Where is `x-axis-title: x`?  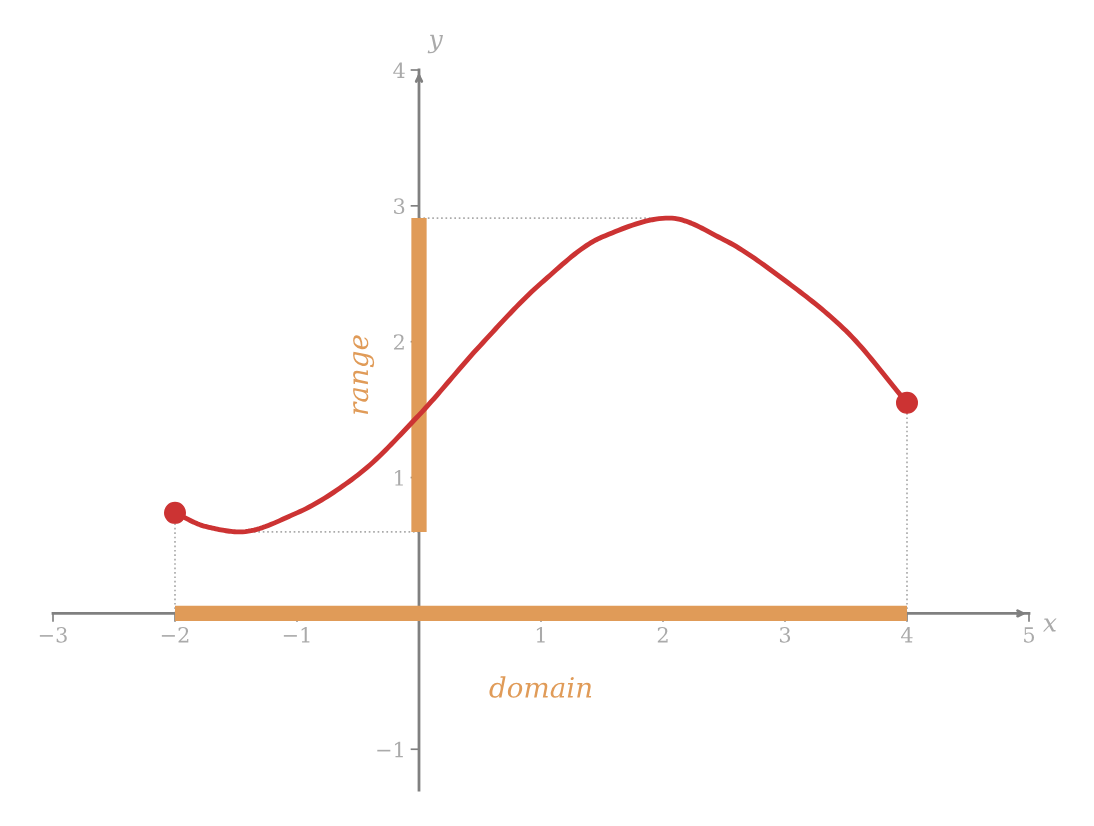 x-axis-title: x is located at coordinates (1049, 625).